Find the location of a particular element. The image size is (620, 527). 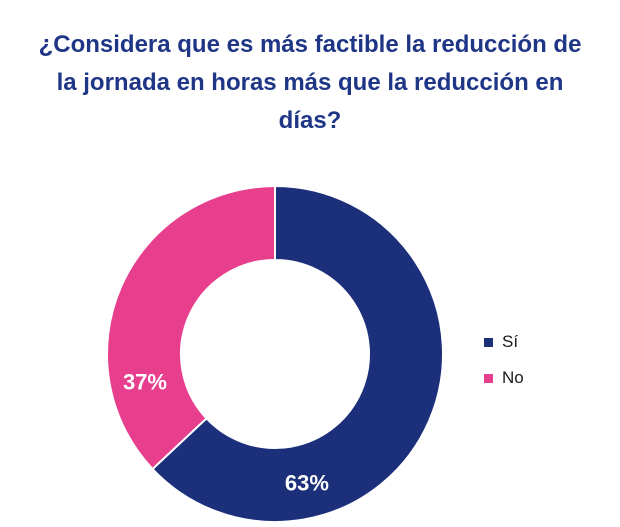

legend-swatch-no is located at coordinates (488, 378).